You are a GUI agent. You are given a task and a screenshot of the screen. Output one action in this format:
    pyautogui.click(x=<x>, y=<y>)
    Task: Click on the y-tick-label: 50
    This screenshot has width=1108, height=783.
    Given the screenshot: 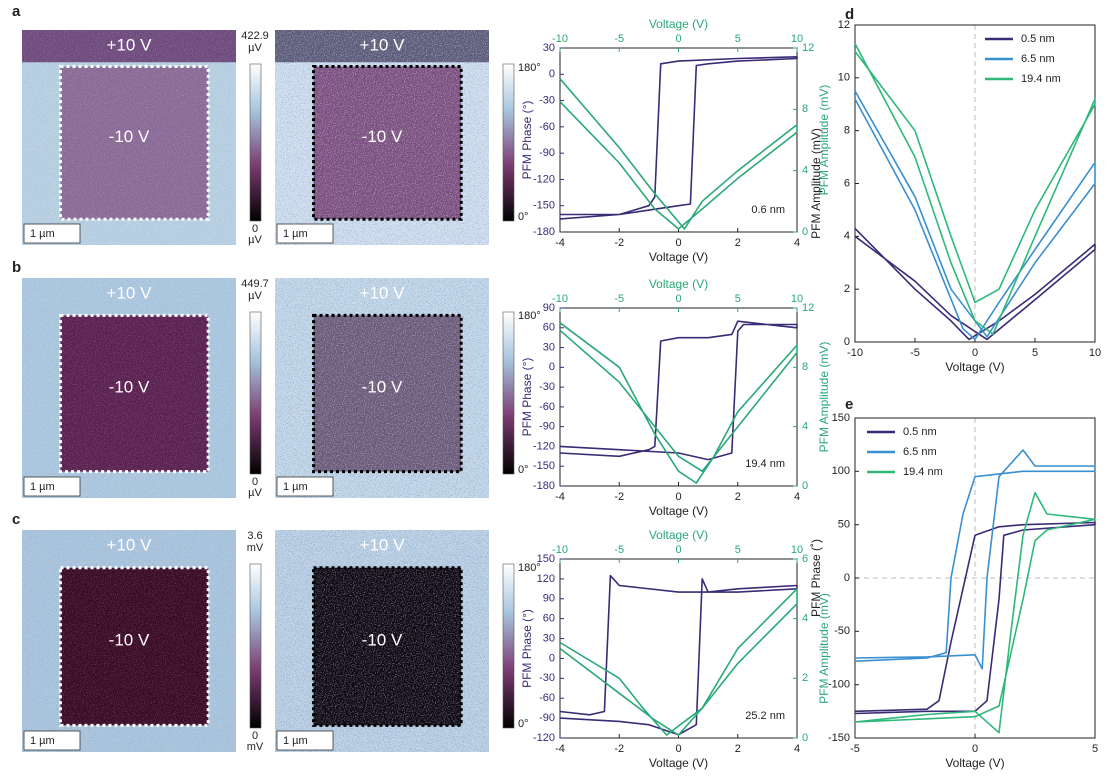 What is the action you would take?
    pyautogui.click(x=844, y=525)
    